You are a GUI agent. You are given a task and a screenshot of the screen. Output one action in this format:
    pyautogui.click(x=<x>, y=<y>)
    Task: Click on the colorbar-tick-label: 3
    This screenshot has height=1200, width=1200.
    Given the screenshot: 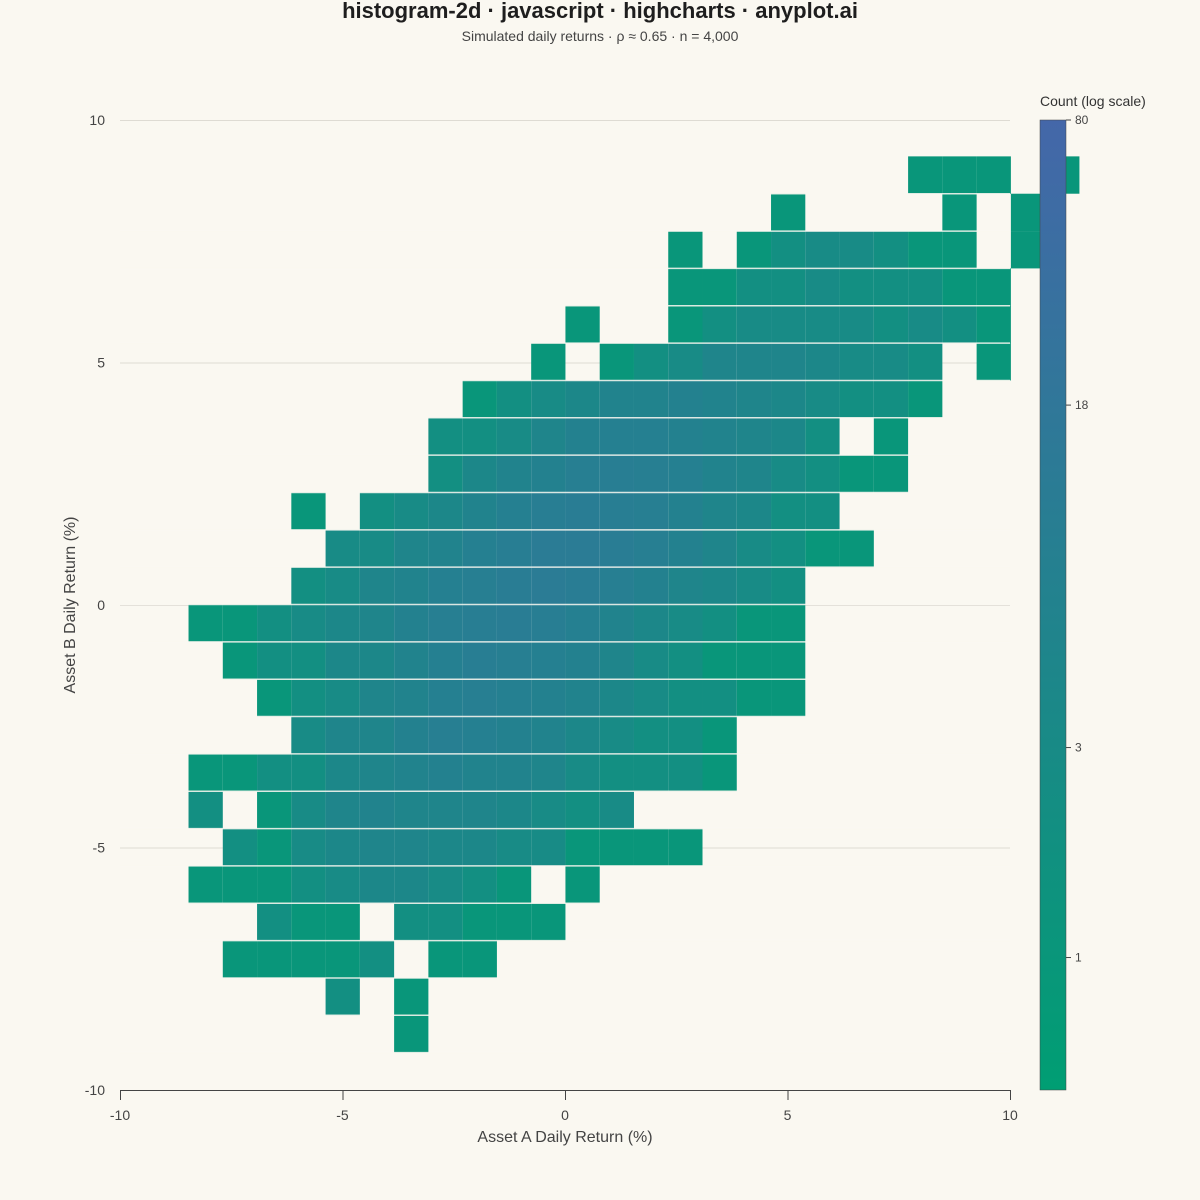 What is the action you would take?
    pyautogui.click(x=1078, y=748)
    